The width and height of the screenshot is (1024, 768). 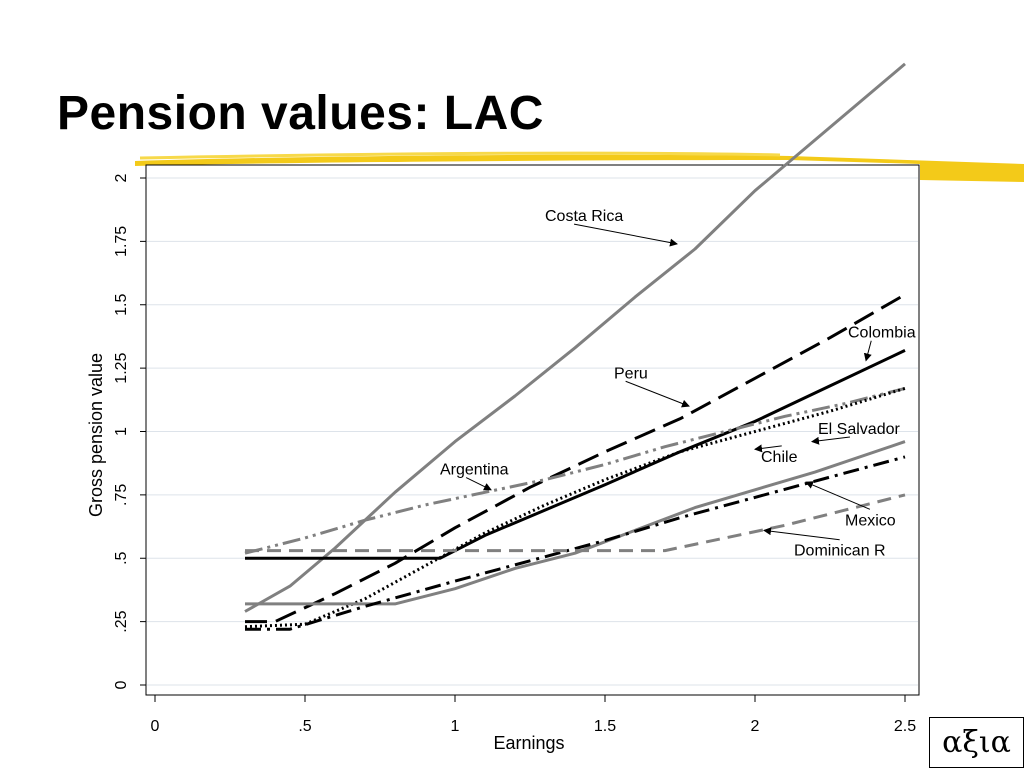 I want to click on series-line-dominican-r, so click(x=575, y=523).